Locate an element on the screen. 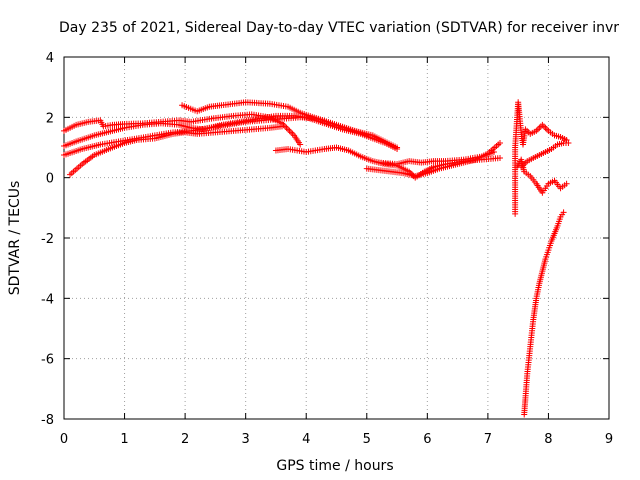  series-track-e is located at coordinates (274, 119).